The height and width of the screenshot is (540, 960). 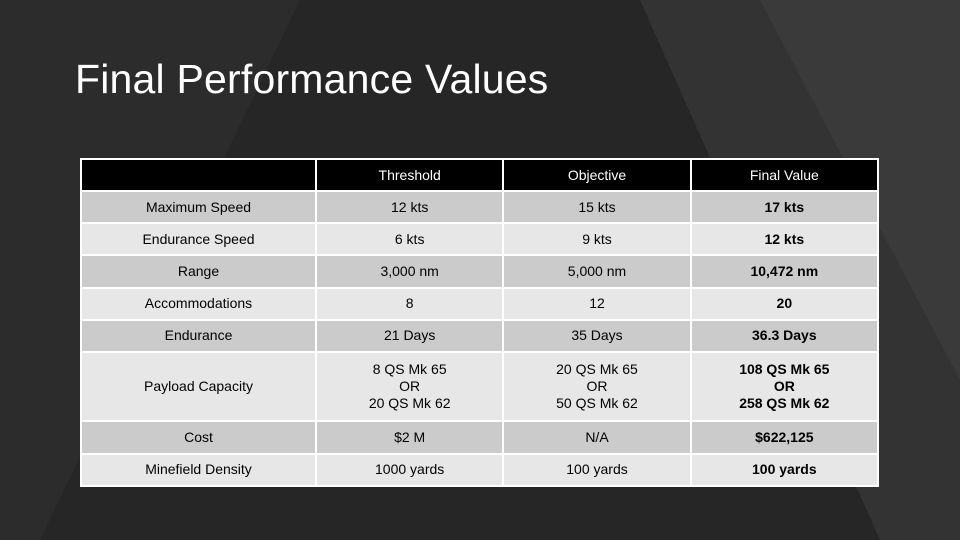 What do you see at coordinates (409, 207) in the screenshot?
I see `threshold-cell: 12 kts` at bounding box center [409, 207].